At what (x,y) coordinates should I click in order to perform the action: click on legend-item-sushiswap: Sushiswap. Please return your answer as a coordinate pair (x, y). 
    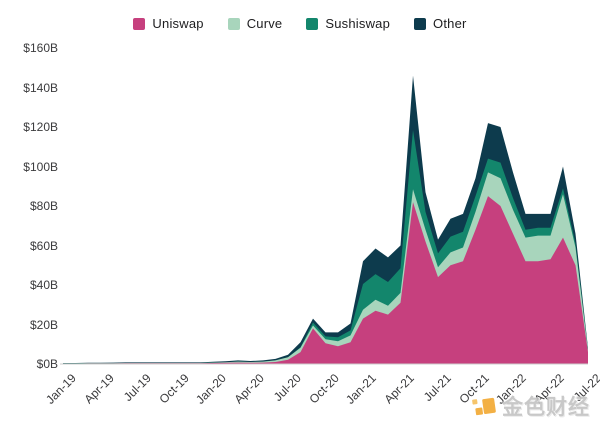
    Looking at the image, I should click on (348, 23).